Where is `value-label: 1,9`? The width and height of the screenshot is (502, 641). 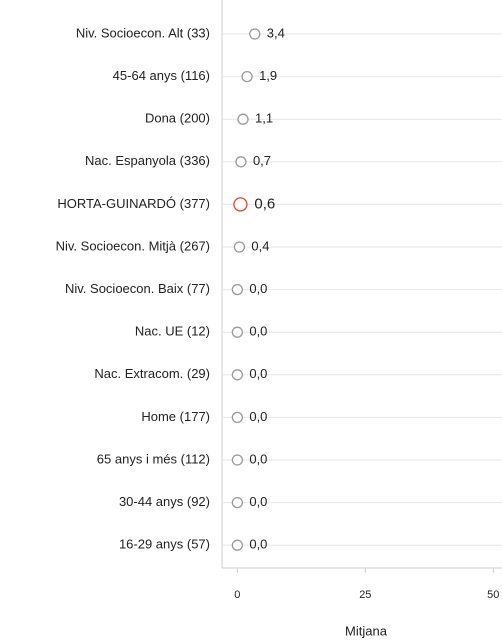 value-label: 1,9 is located at coordinates (268, 75).